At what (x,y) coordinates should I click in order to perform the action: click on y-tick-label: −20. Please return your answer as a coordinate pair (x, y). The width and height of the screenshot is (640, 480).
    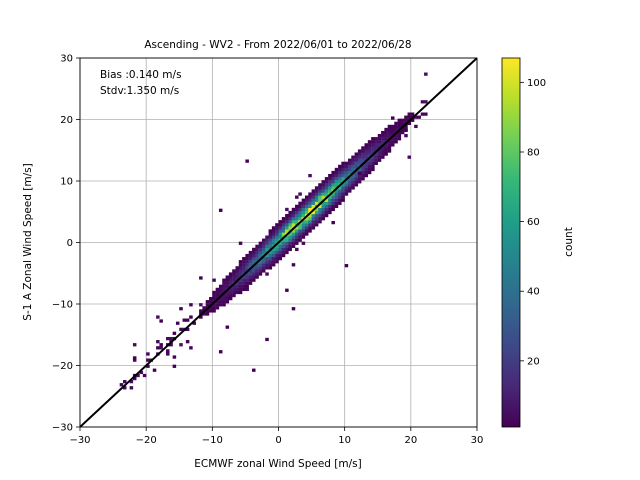
    Looking at the image, I should click on (62, 366).